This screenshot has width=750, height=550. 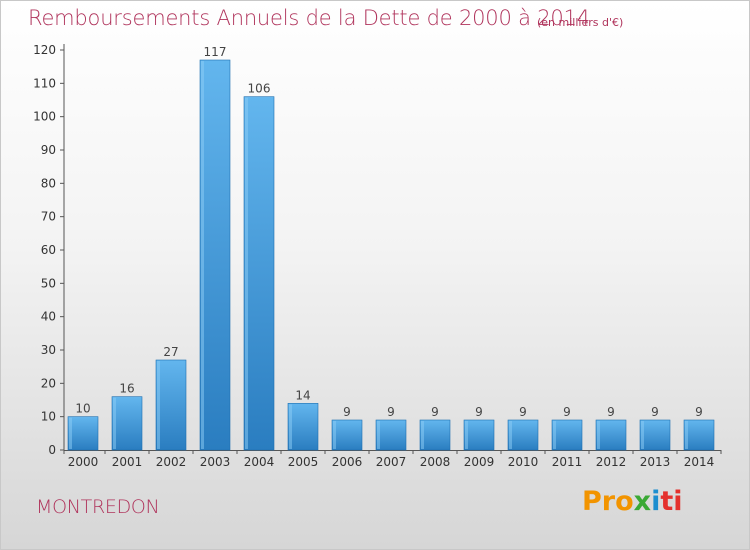 I want to click on x-tick-label: 2010, so click(x=523, y=462).